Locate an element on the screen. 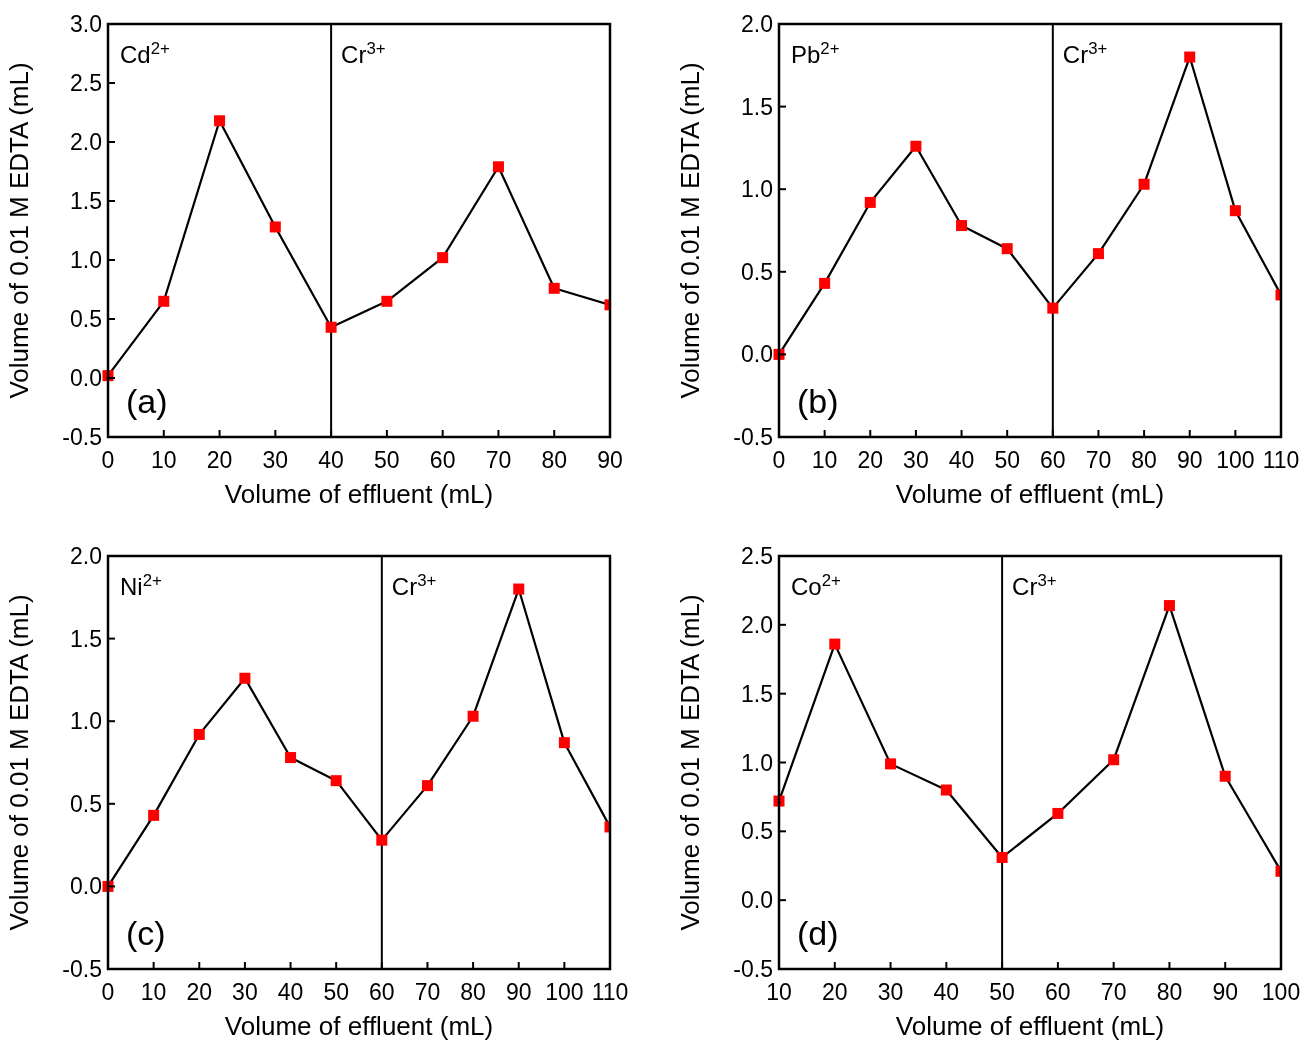  annotation: (d) is located at coordinates (818, 933).